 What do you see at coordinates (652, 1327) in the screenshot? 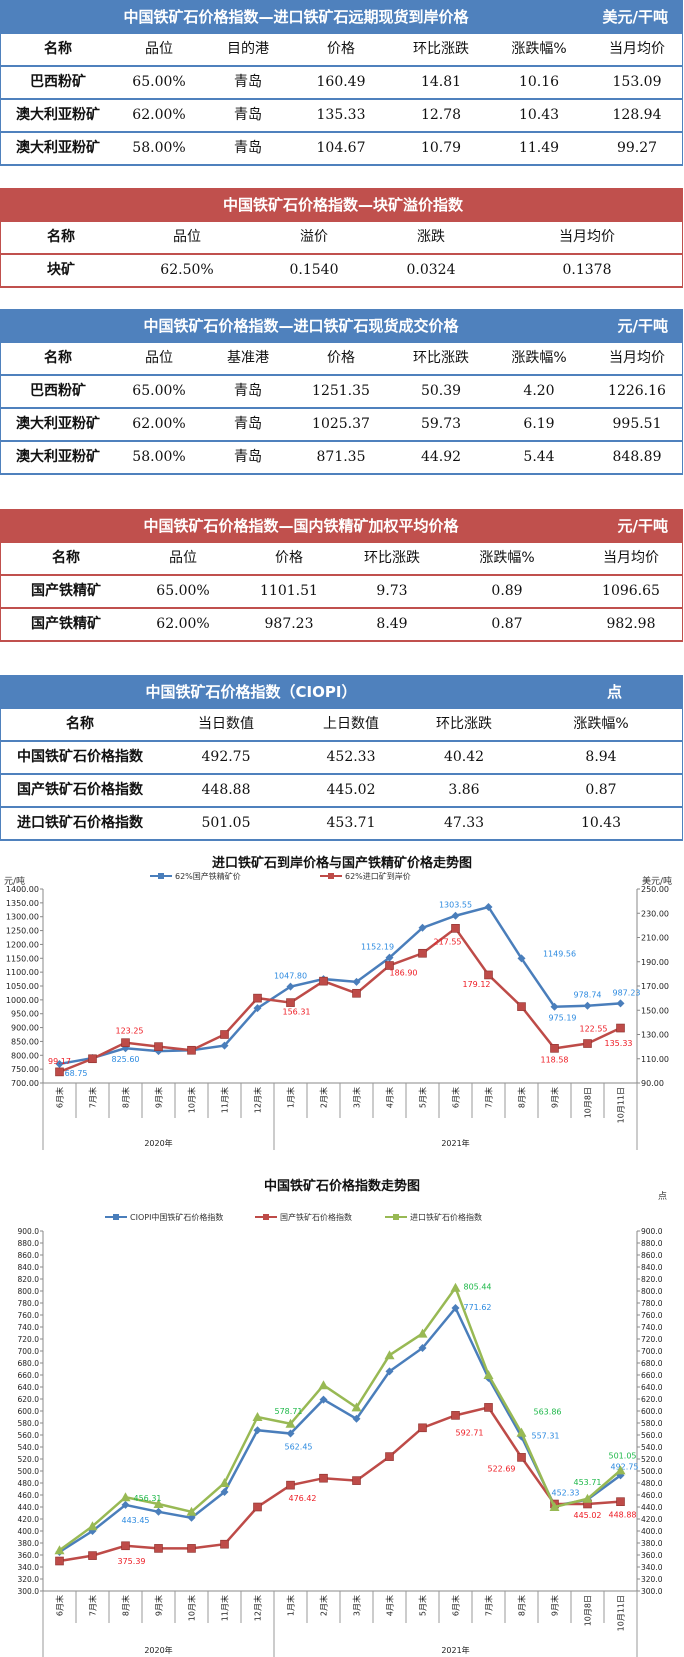
I see `right-tick-label: 740.0` at bounding box center [652, 1327].